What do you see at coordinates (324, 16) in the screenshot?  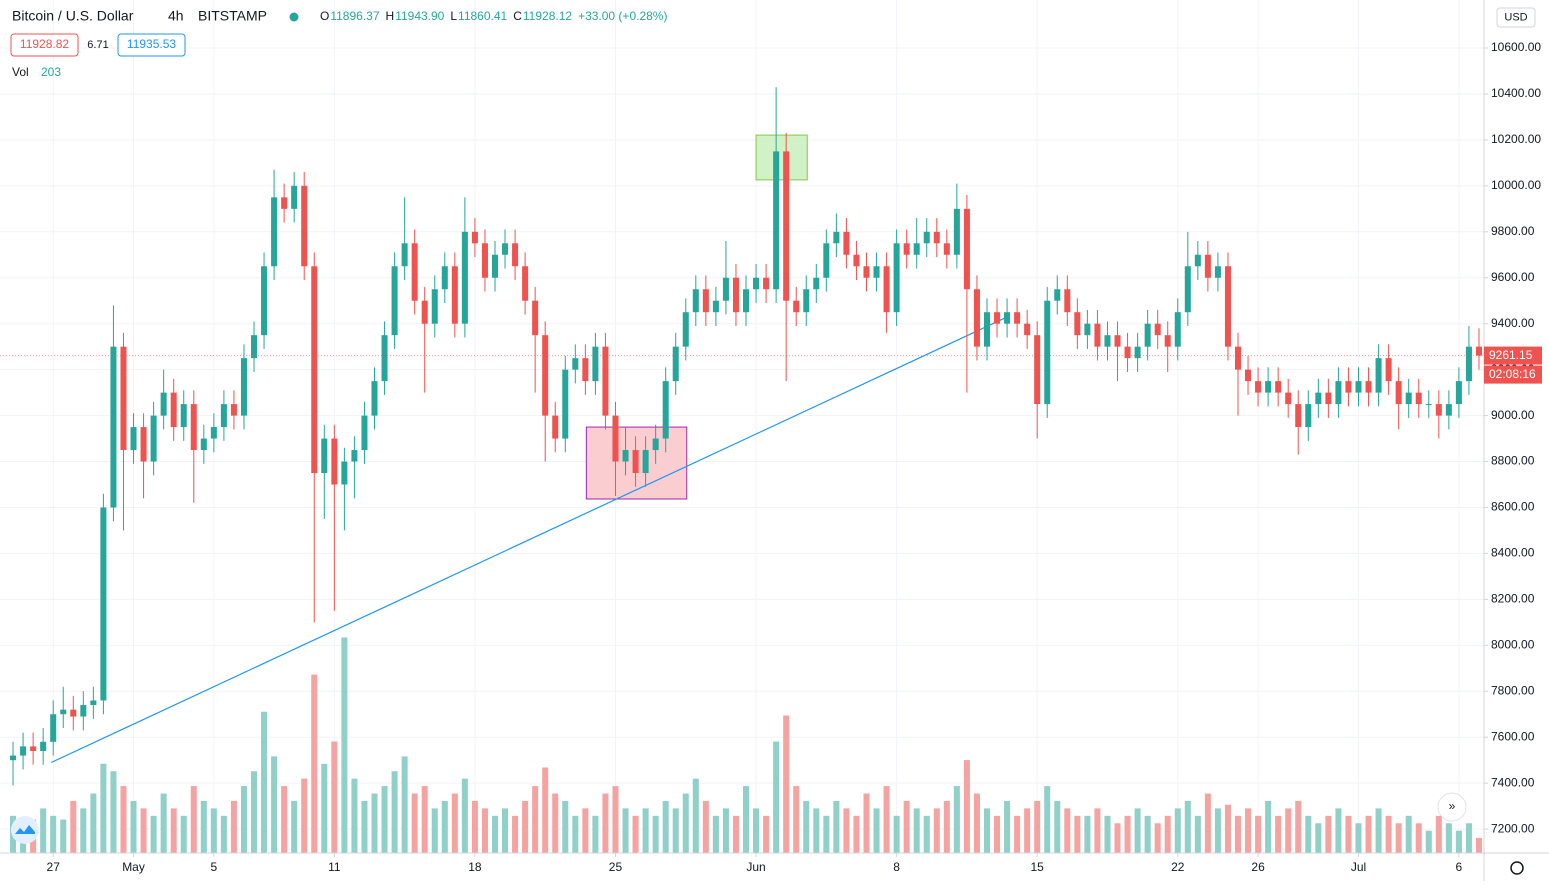 I see `ohlc-label: O` at bounding box center [324, 16].